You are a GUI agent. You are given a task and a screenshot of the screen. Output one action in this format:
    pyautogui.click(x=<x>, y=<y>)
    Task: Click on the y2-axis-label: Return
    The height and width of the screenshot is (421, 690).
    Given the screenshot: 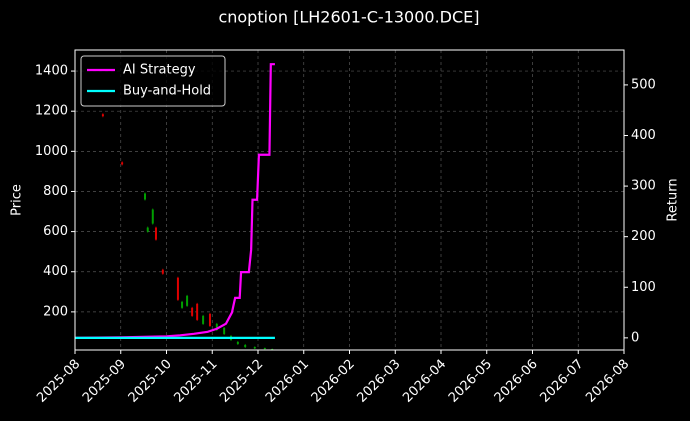 What is the action you would take?
    pyautogui.click(x=673, y=199)
    